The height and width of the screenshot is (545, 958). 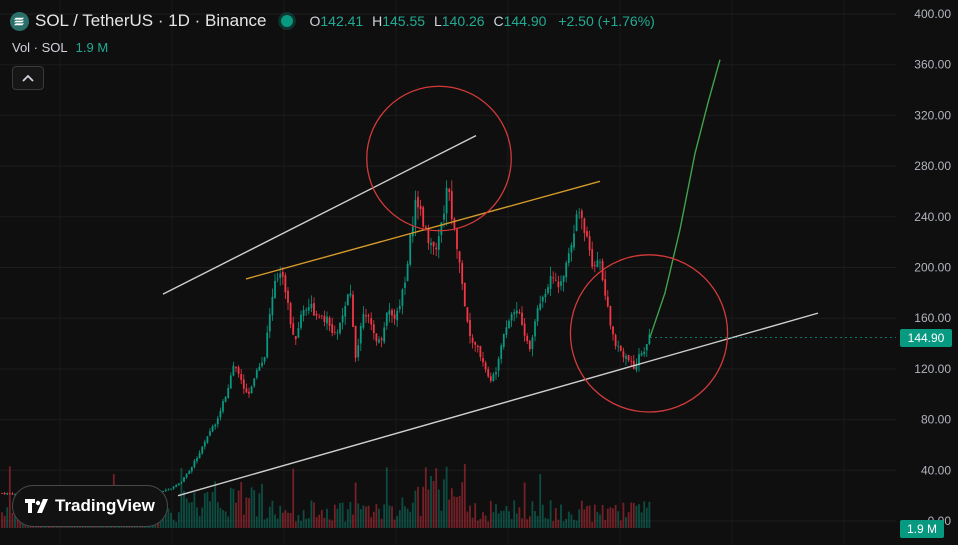 I want to click on low-key: L, so click(x=437, y=21).